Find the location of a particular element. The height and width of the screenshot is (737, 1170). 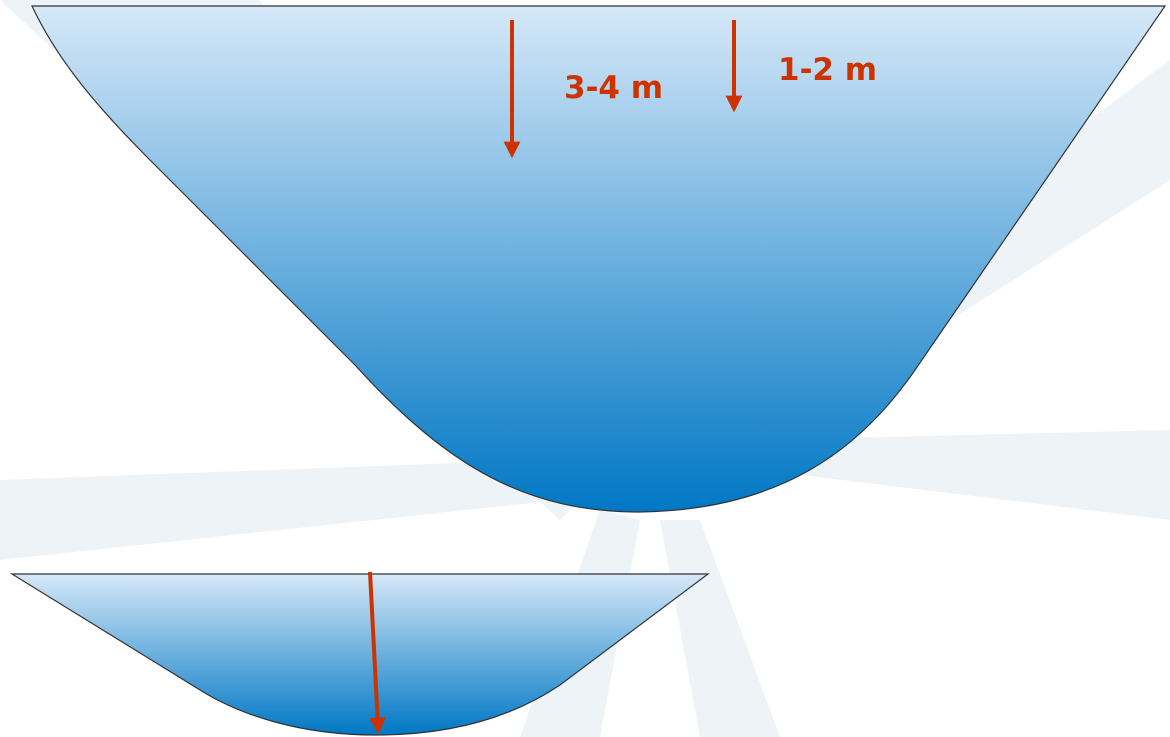

shallow-depth-label: 1-2 m is located at coordinates (827, 70).